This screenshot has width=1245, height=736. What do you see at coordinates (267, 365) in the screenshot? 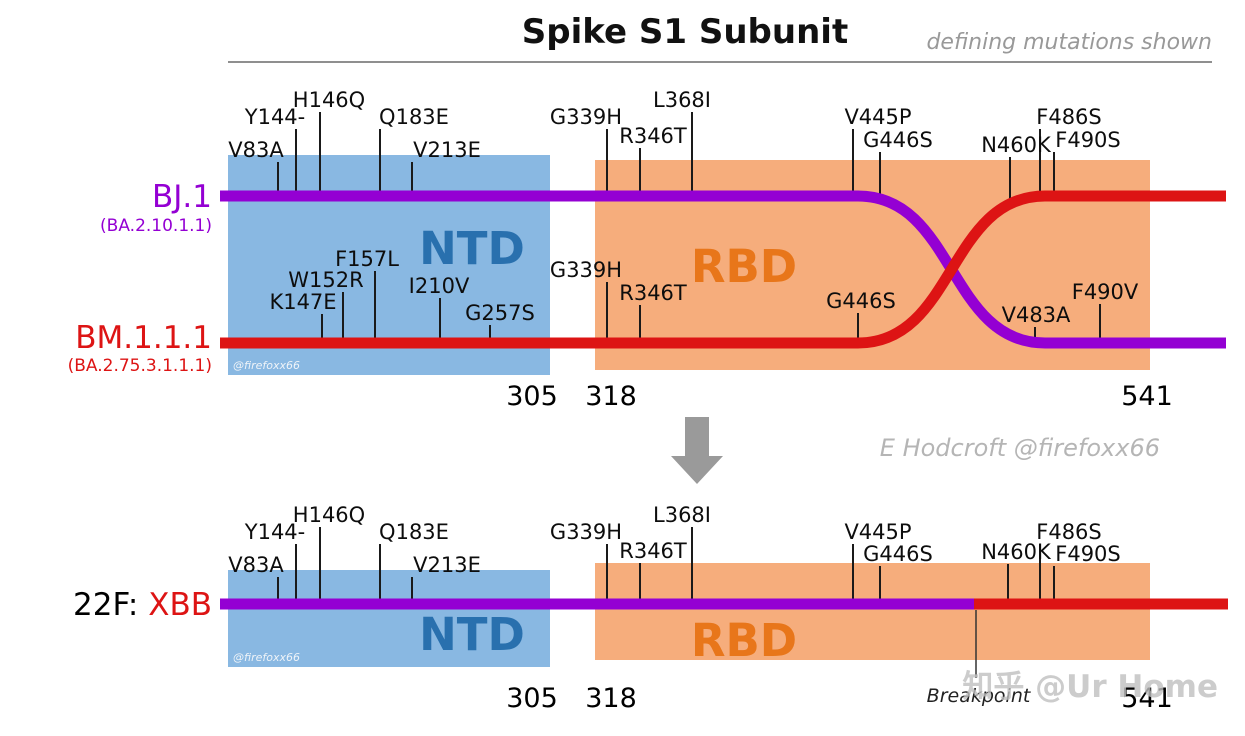
I see `attribution-tag-top: @firefoxx66` at bounding box center [267, 365].